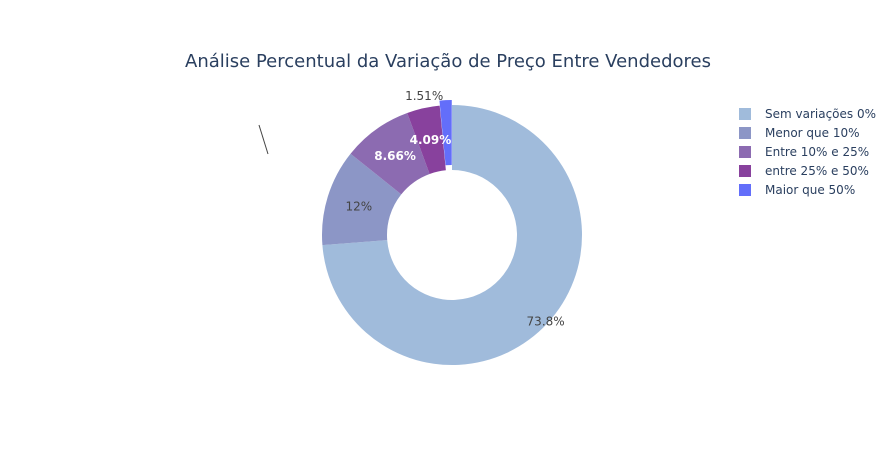  I want to click on label-connector-line, so click(263, 139).